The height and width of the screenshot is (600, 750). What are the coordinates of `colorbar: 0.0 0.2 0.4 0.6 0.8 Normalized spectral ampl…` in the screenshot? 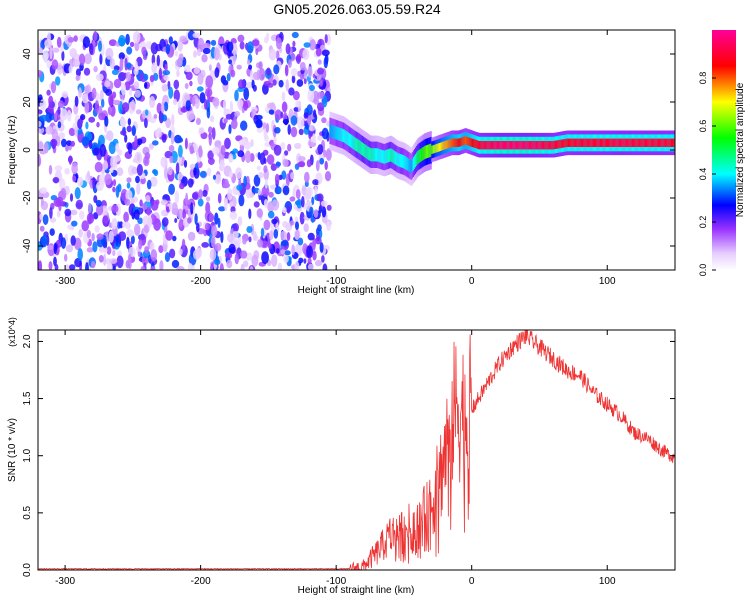 It's located at (722, 153).